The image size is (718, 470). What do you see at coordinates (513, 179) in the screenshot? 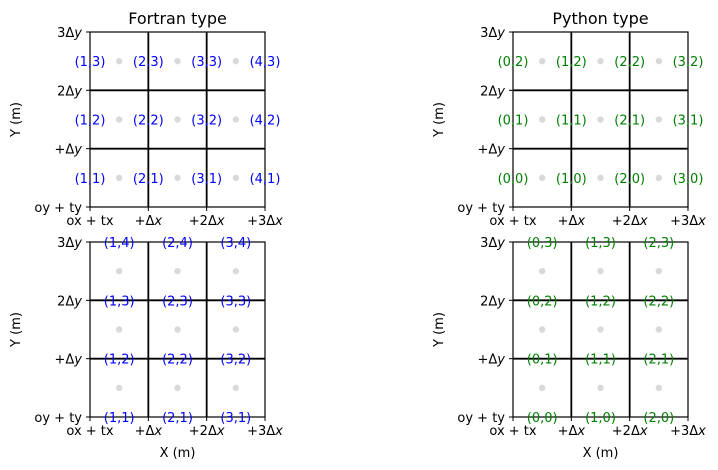
I see `index-label: (0,0)` at bounding box center [513, 179].